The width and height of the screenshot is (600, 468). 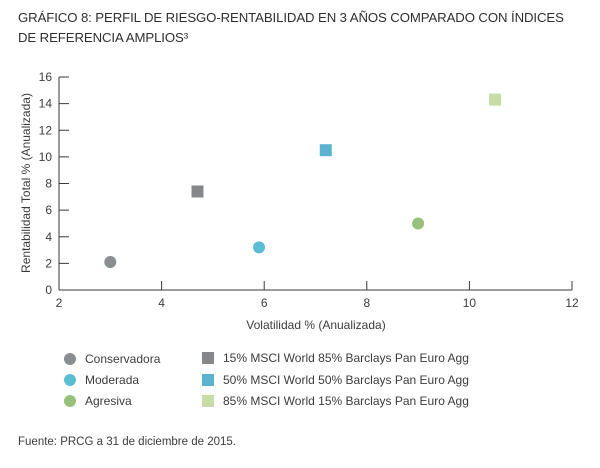 What do you see at coordinates (46, 104) in the screenshot?
I see `y-tick-label: 14` at bounding box center [46, 104].